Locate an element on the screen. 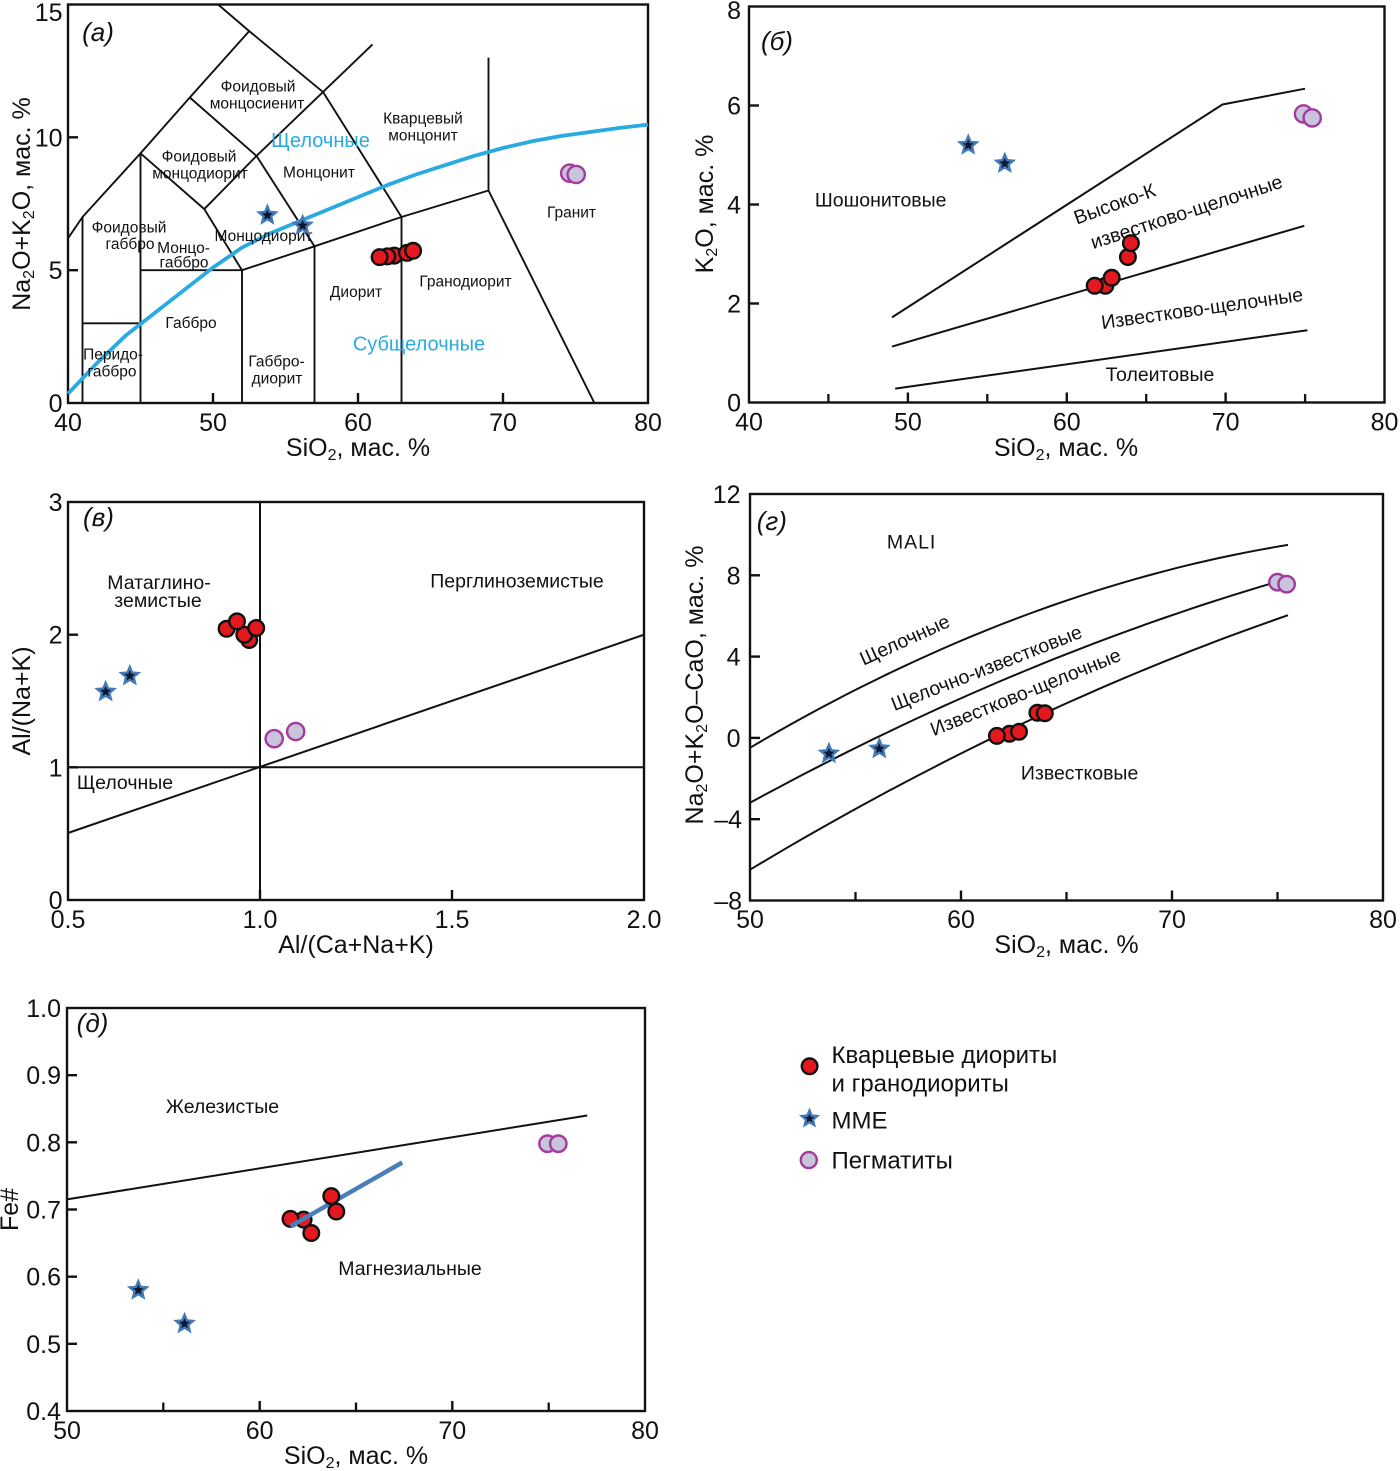  svg-text: Монцо- is located at coordinates (183, 248).